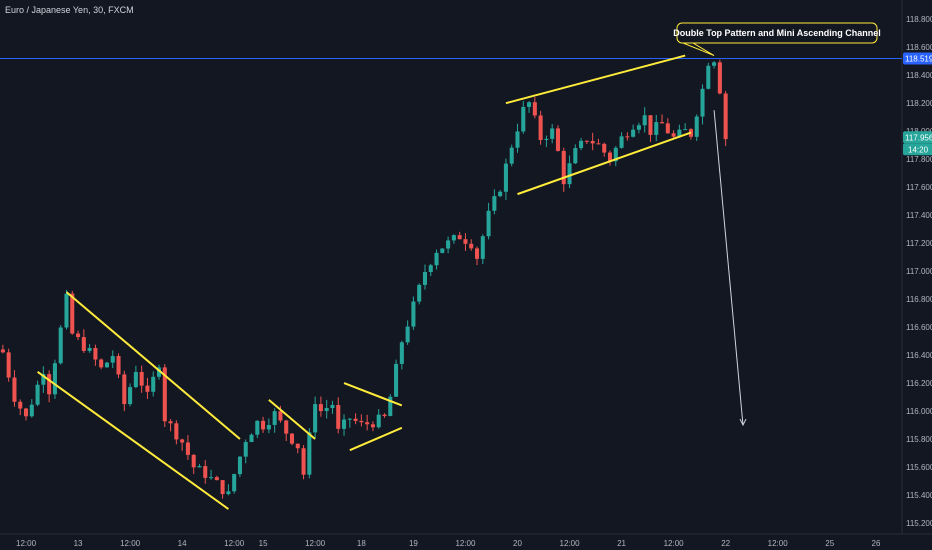 This screenshot has height=550, width=932. Describe the element at coordinates (743, 422) in the screenshot. I see `projection-arrowhead` at that location.